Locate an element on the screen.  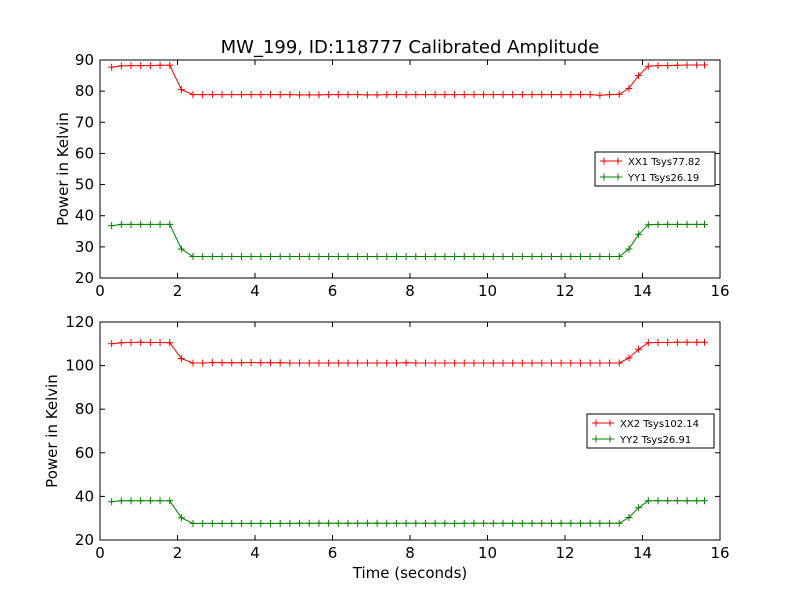
legend-box is located at coordinates (655, 169).